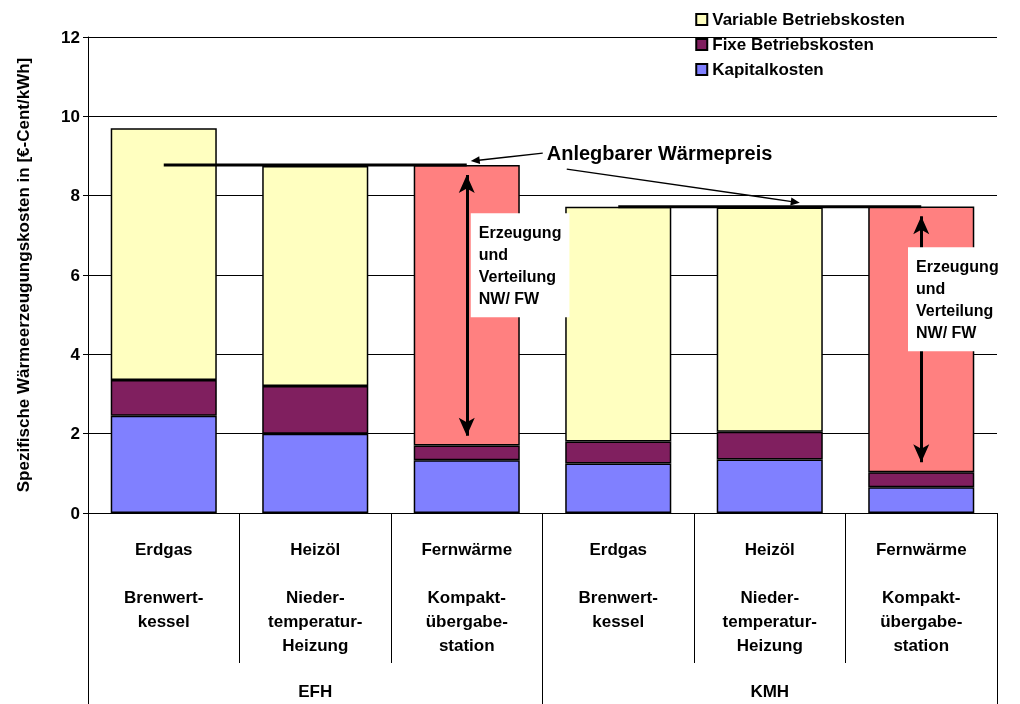  Describe the element at coordinates (70, 37) in the screenshot. I see `y-tick-label: 12` at that location.